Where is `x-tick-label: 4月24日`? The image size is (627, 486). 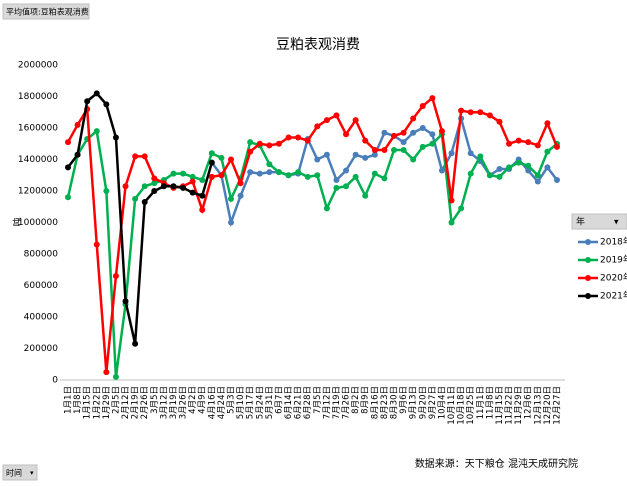 x-tick-label: 4月24日 is located at coordinates (222, 402).